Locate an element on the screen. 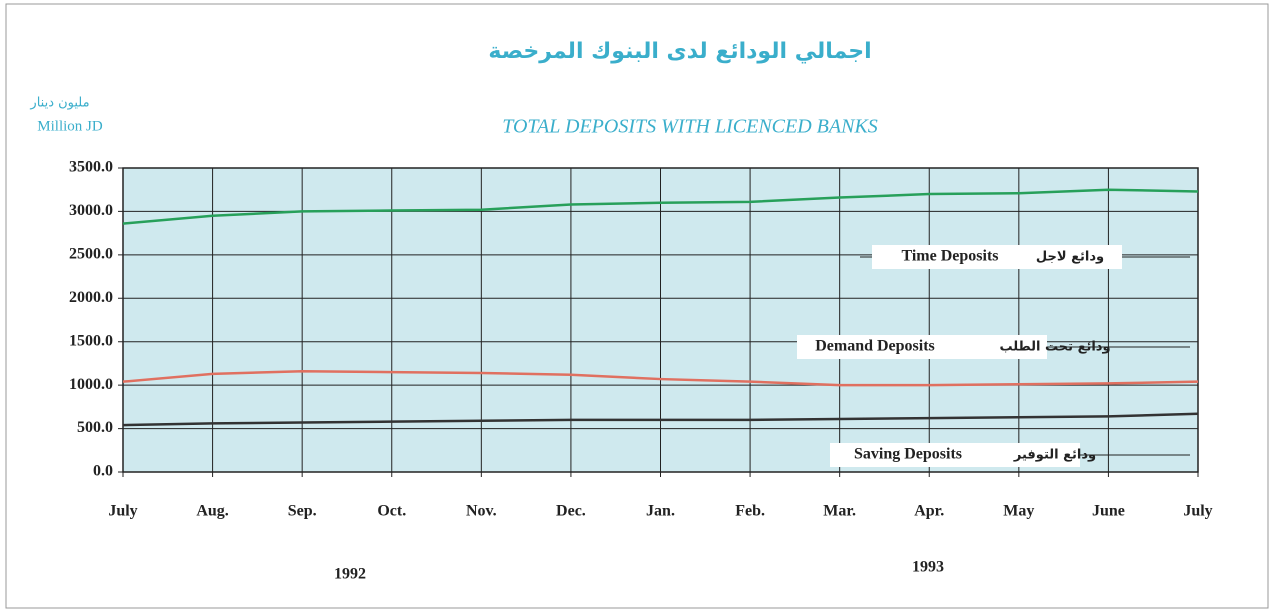 This screenshot has width=1274, height=613. x-tick-label: Nov. is located at coordinates (481, 511).